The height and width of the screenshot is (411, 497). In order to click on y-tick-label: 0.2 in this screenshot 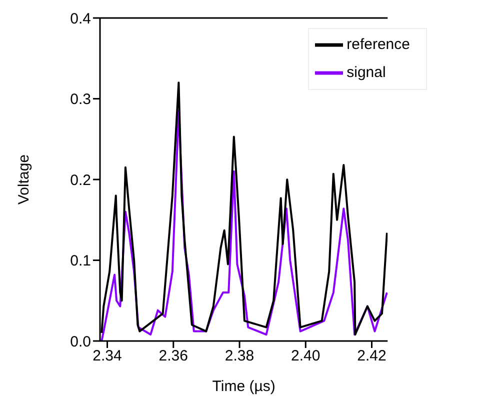, I will do `click(80, 180)`.